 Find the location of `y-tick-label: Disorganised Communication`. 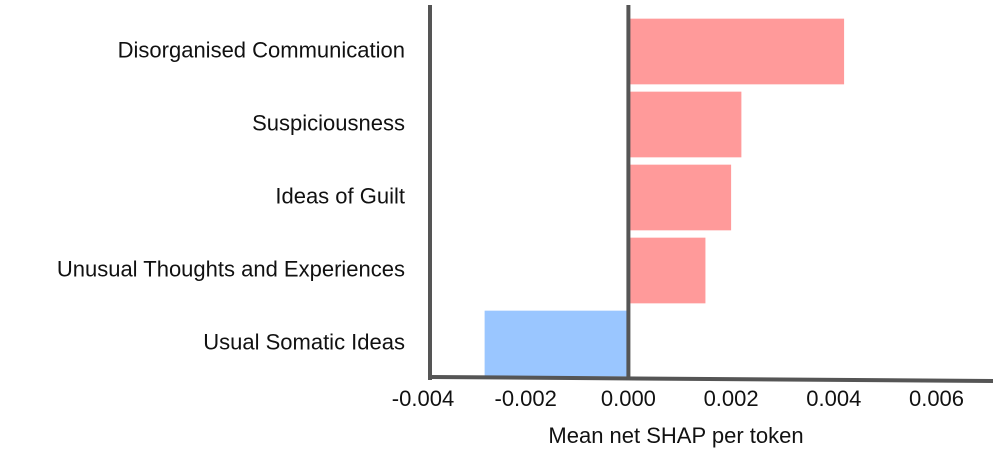

y-tick-label: Disorganised Communication is located at coordinates (261, 49).